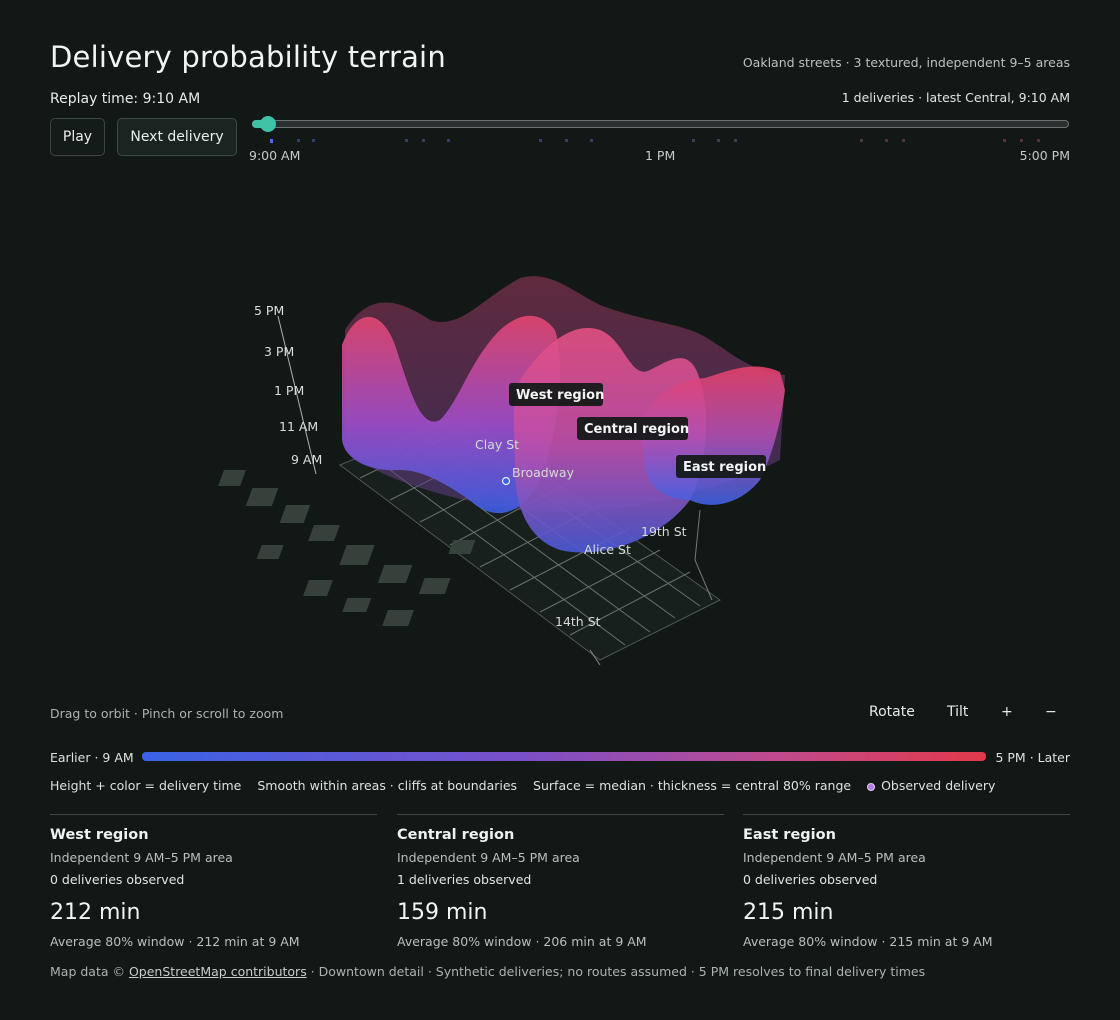 Image resolution: width=1120 pixels, height=1020 pixels. Describe the element at coordinates (279, 351) in the screenshot. I see `axis-label-3pm: 3 PM` at that location.